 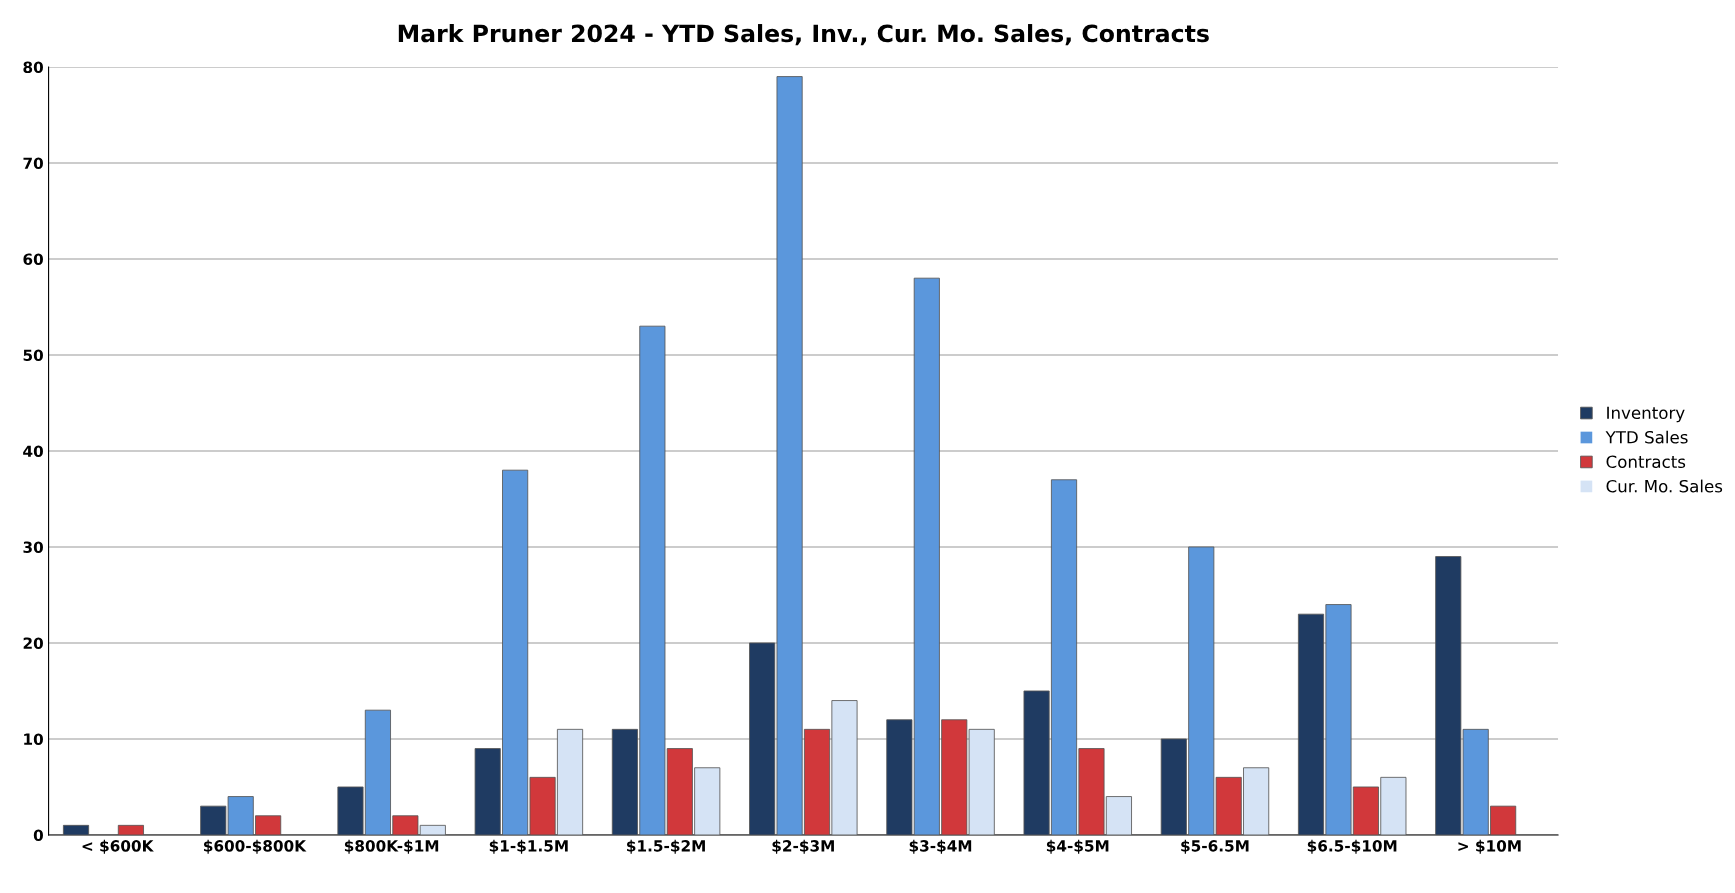 I want to click on y-tick-label: 10, so click(x=33, y=739).